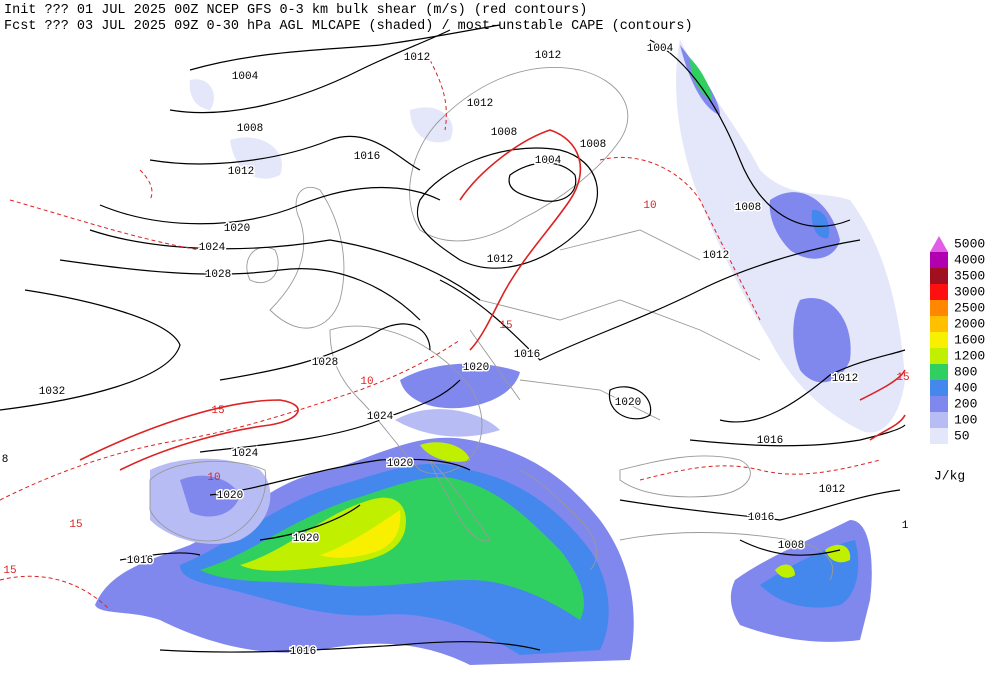 This screenshot has height=680, width=1000. I want to click on isobar-label: 1, so click(905, 526).